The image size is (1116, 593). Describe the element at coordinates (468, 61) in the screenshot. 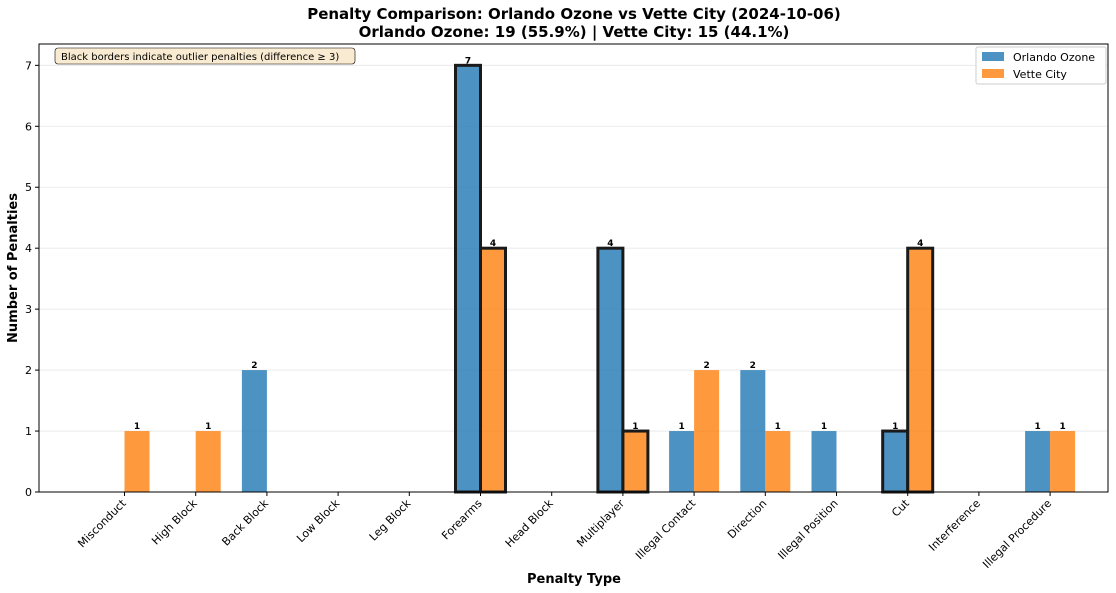

I see `bar-value-label: 7` at that location.